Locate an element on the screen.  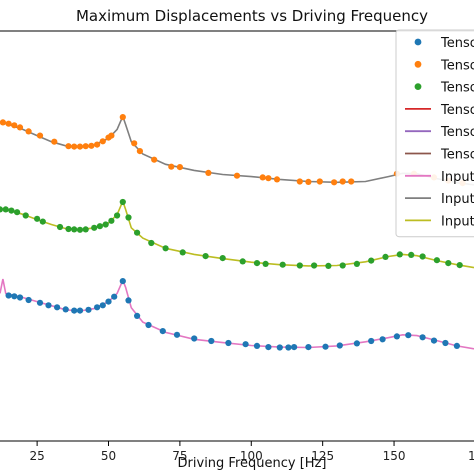
legend-box is located at coordinates (434, 133).